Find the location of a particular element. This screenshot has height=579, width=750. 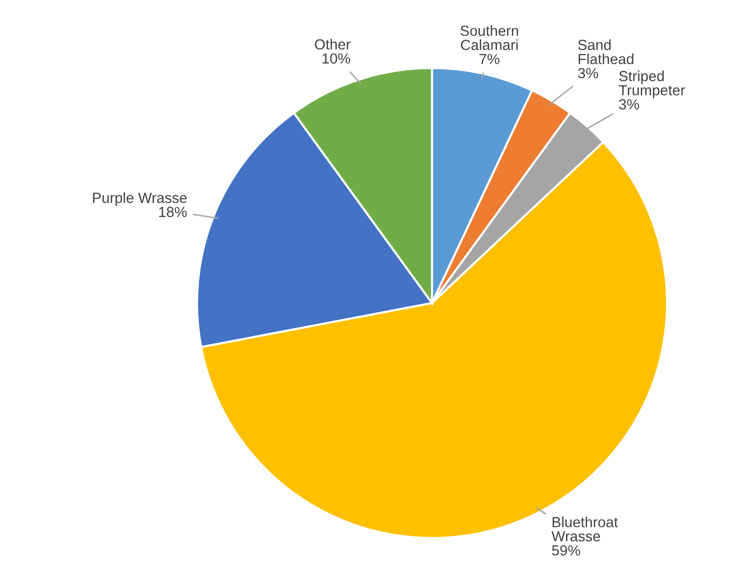

data-label: 59% is located at coordinates (566, 550).